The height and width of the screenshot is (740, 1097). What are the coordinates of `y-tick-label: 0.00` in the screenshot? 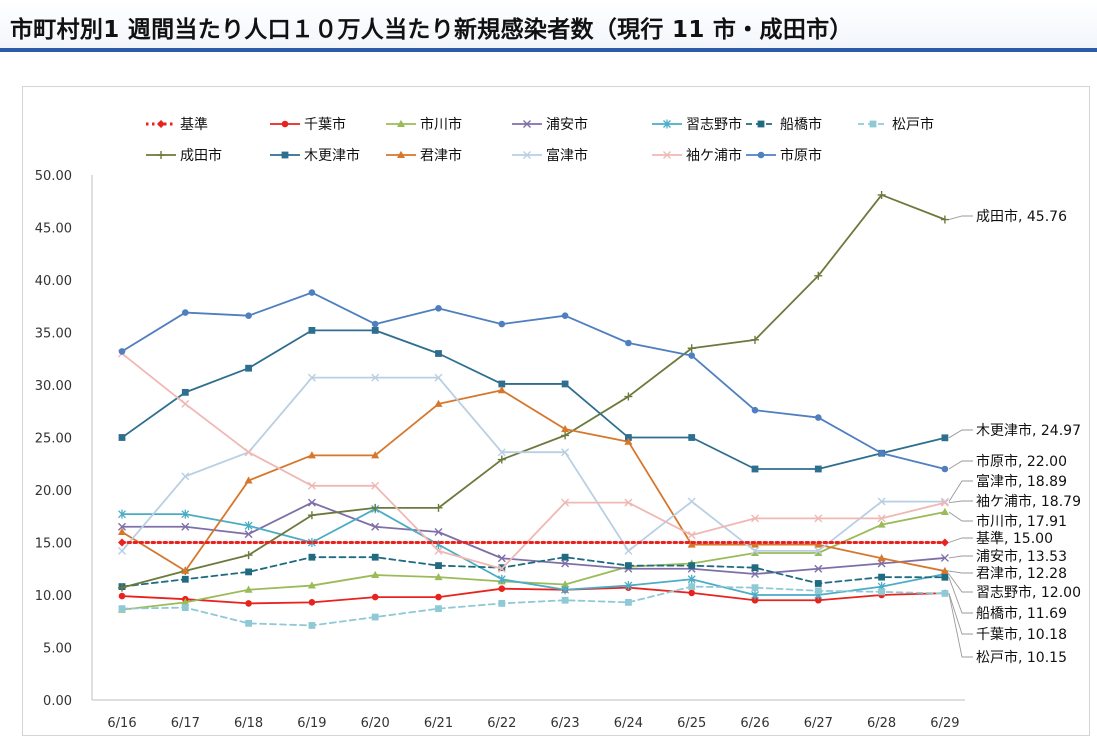 It's located at (57, 701).